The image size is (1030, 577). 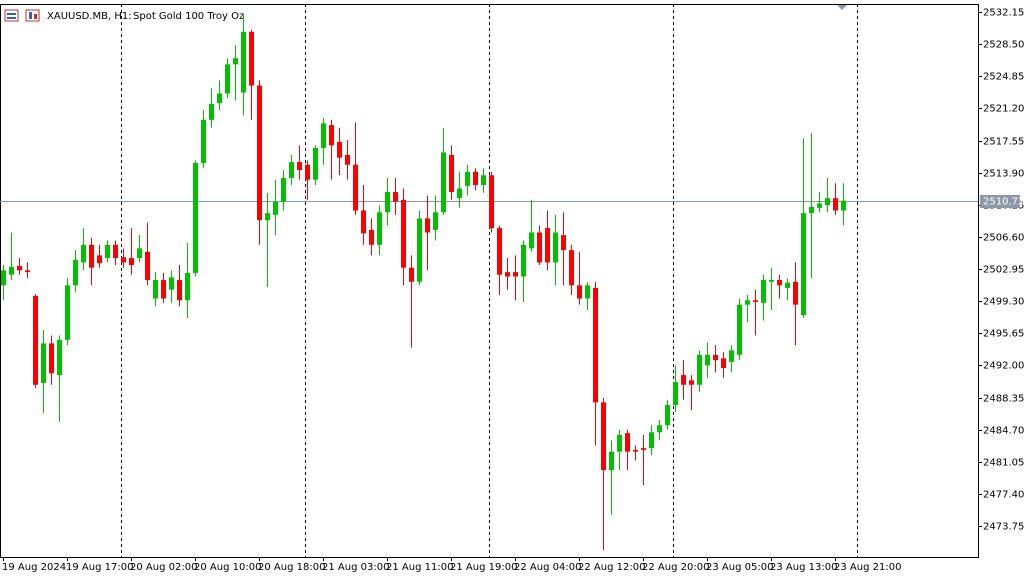 I want to click on y-tick-label: 2506.60, so click(x=1003, y=238).